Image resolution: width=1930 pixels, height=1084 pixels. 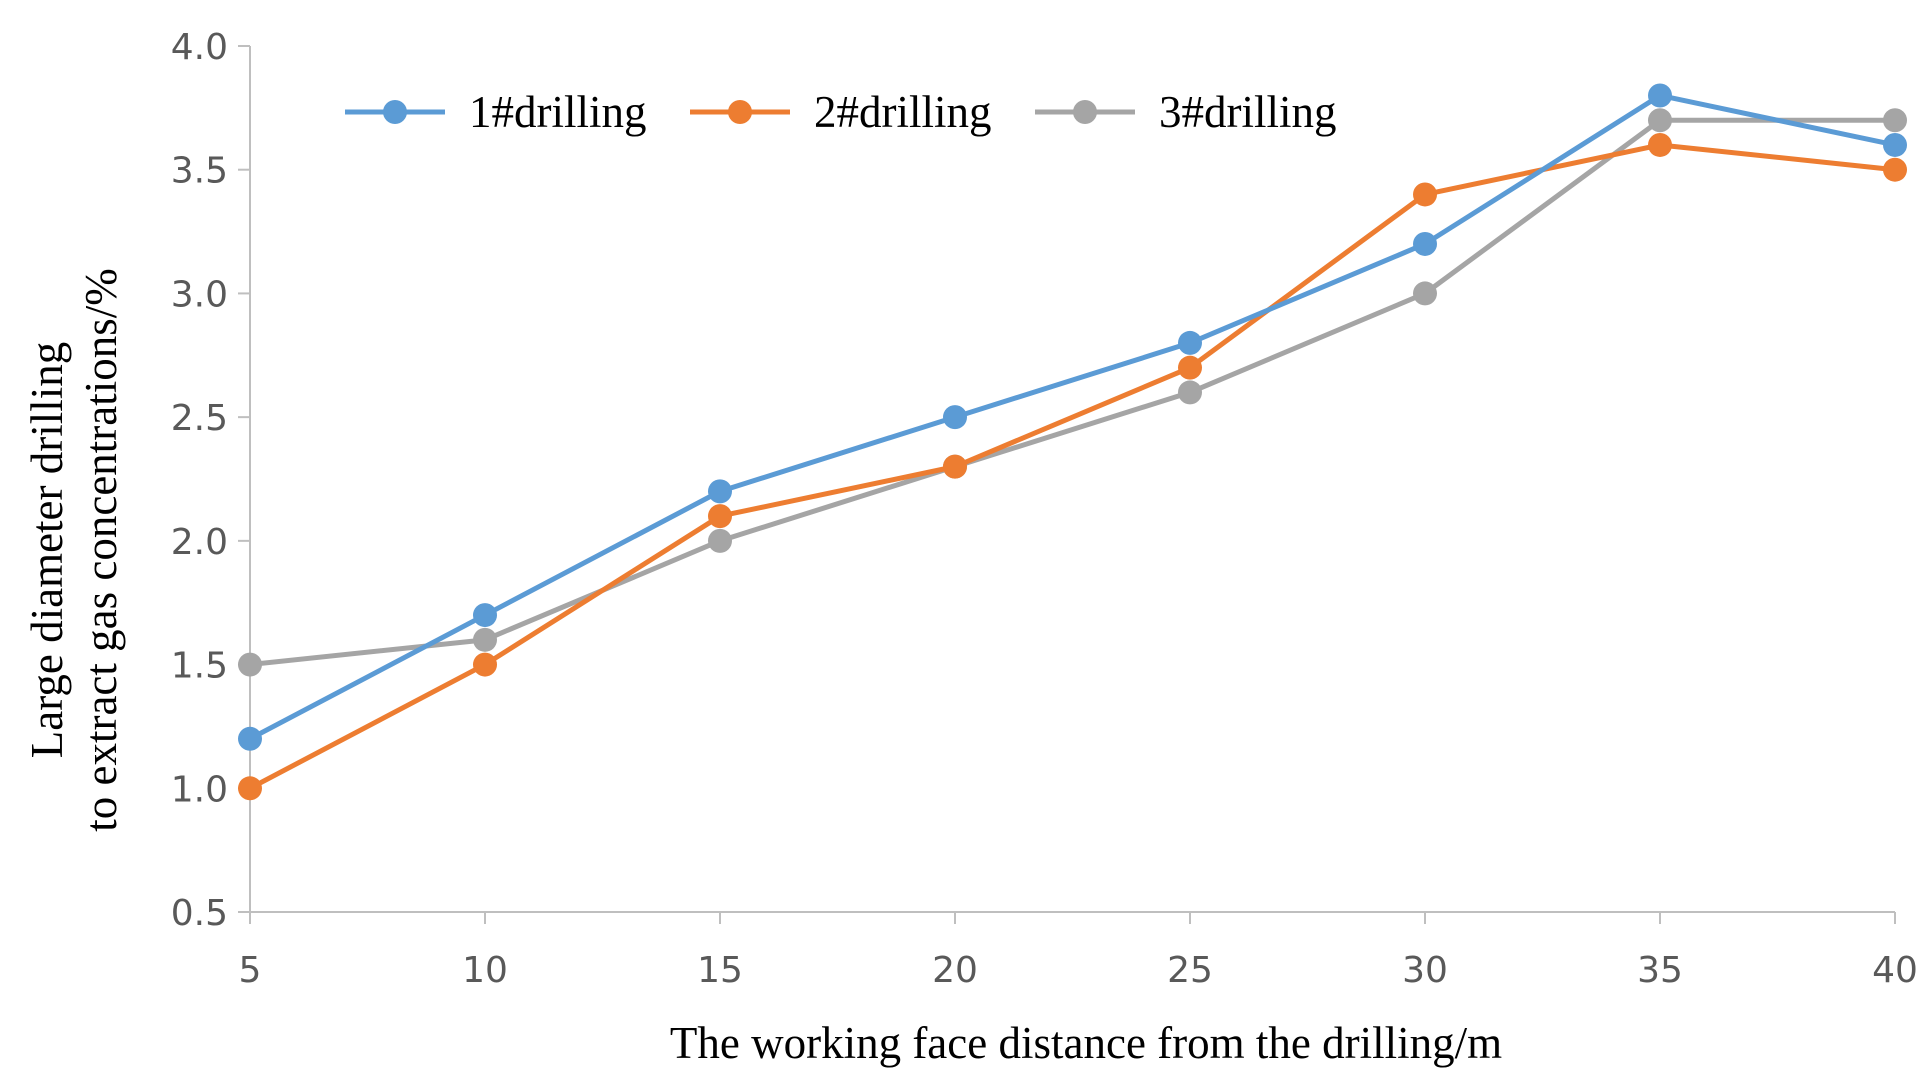 I want to click on x-tick-label: 40, so click(x=1895, y=970).